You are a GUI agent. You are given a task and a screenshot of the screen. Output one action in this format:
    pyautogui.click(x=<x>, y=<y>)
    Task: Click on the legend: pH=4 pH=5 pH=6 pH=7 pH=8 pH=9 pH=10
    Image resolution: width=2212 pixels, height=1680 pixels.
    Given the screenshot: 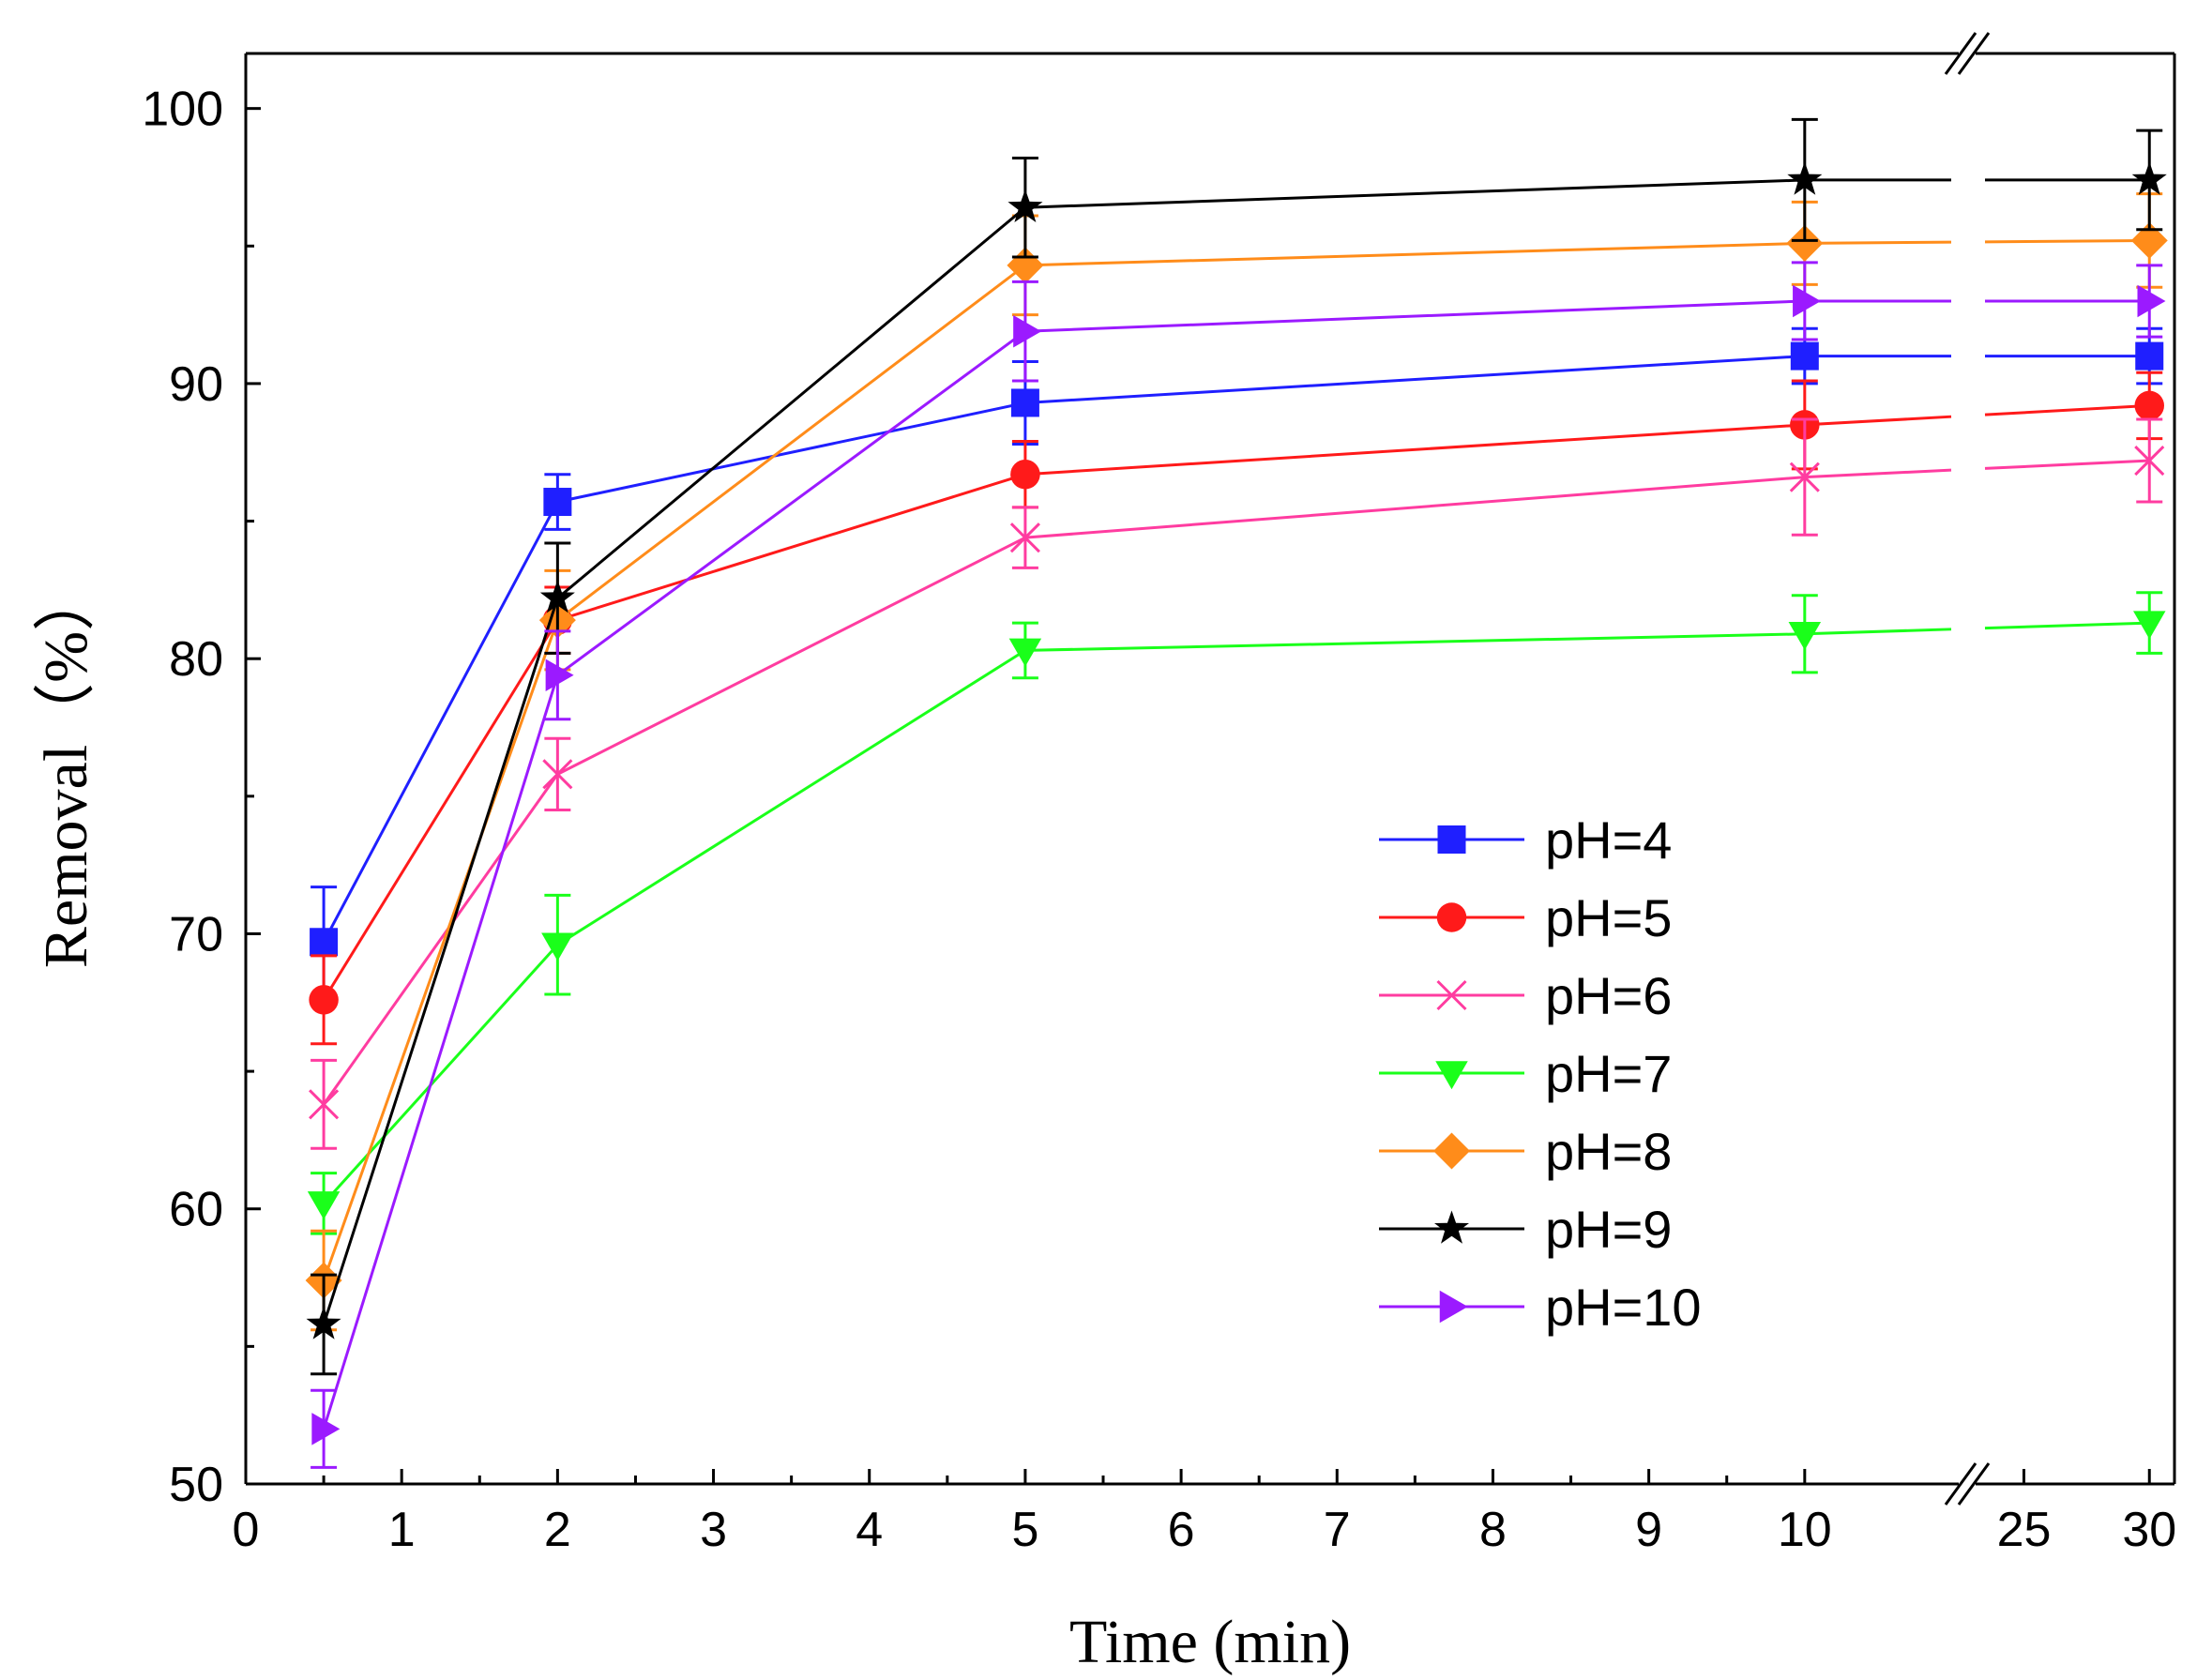 What is the action you would take?
    pyautogui.click(x=1540, y=1073)
    